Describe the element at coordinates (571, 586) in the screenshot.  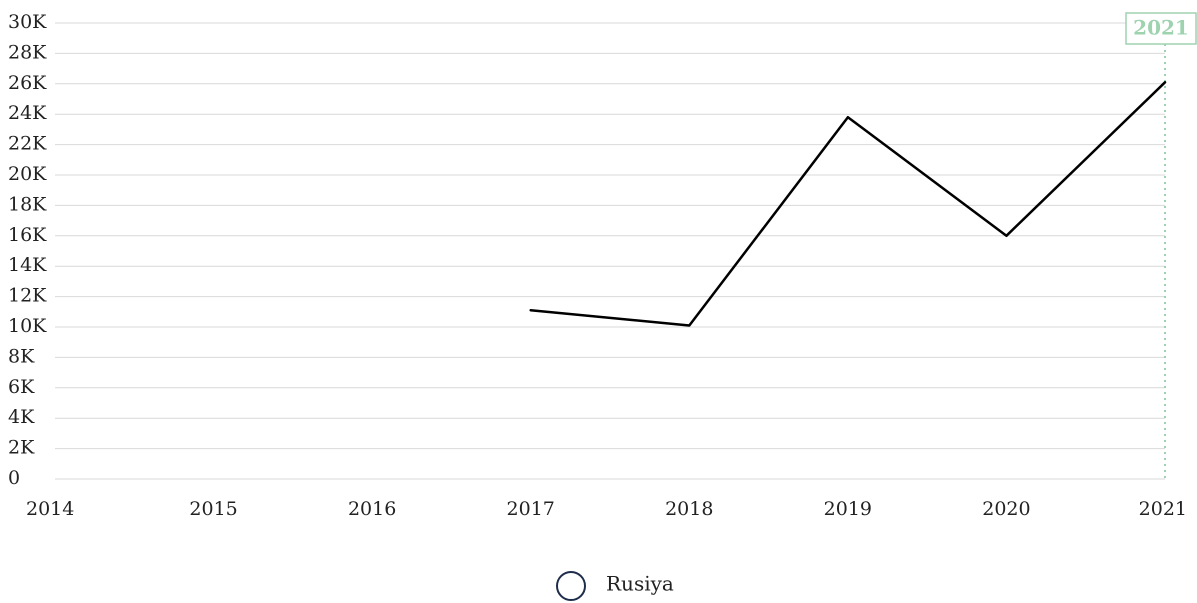
I see `legend-marker-icon` at that location.